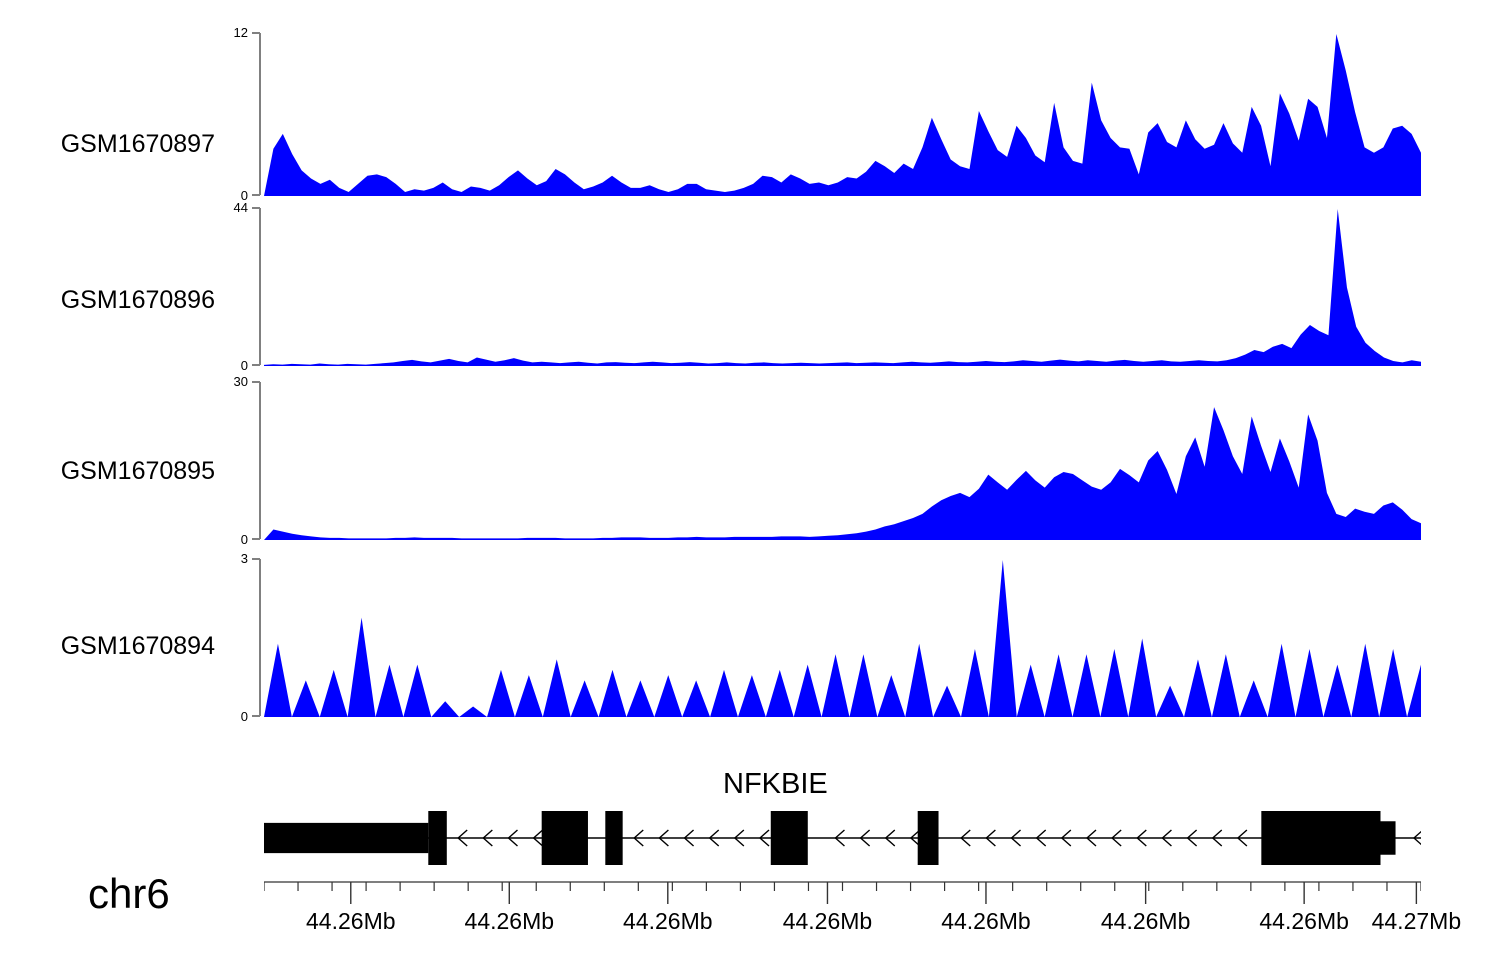 This screenshot has width=1500, height=980. I want to click on y-axis-max-gsm1670895: 30, so click(240, 381).